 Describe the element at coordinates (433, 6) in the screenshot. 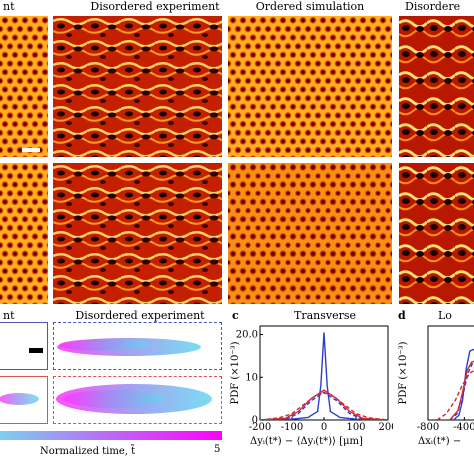

I see `panel-title-right-partial: Disordere` at that location.